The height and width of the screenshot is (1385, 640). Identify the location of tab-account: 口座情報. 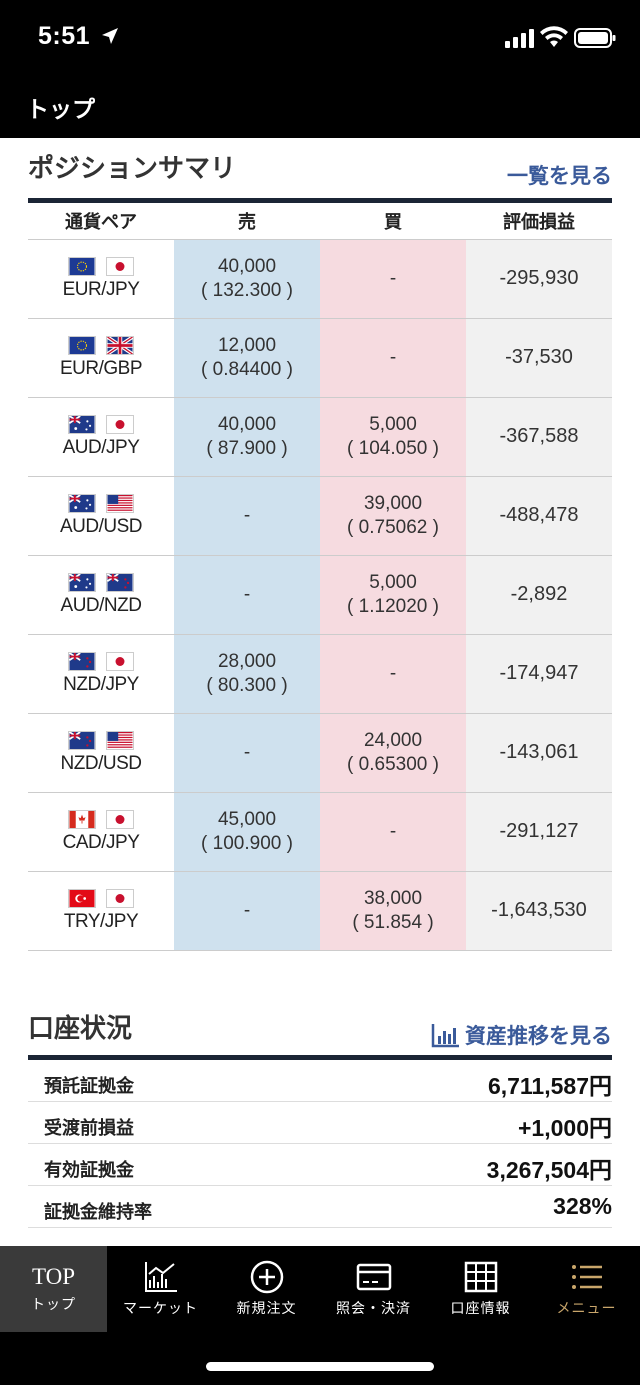
(480, 1289).